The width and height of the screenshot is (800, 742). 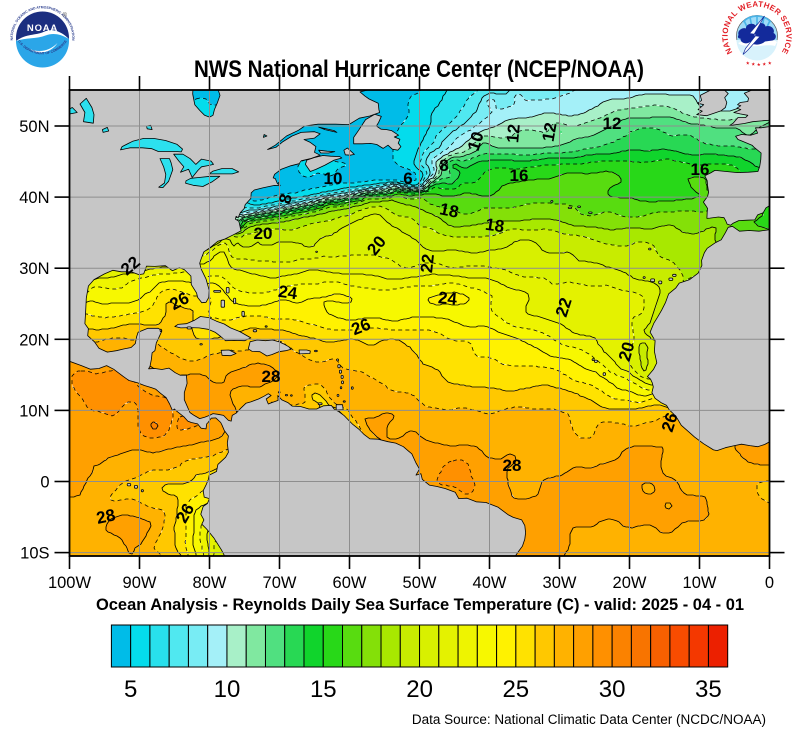 I want to click on svg-text: 20W, so click(x=630, y=583).